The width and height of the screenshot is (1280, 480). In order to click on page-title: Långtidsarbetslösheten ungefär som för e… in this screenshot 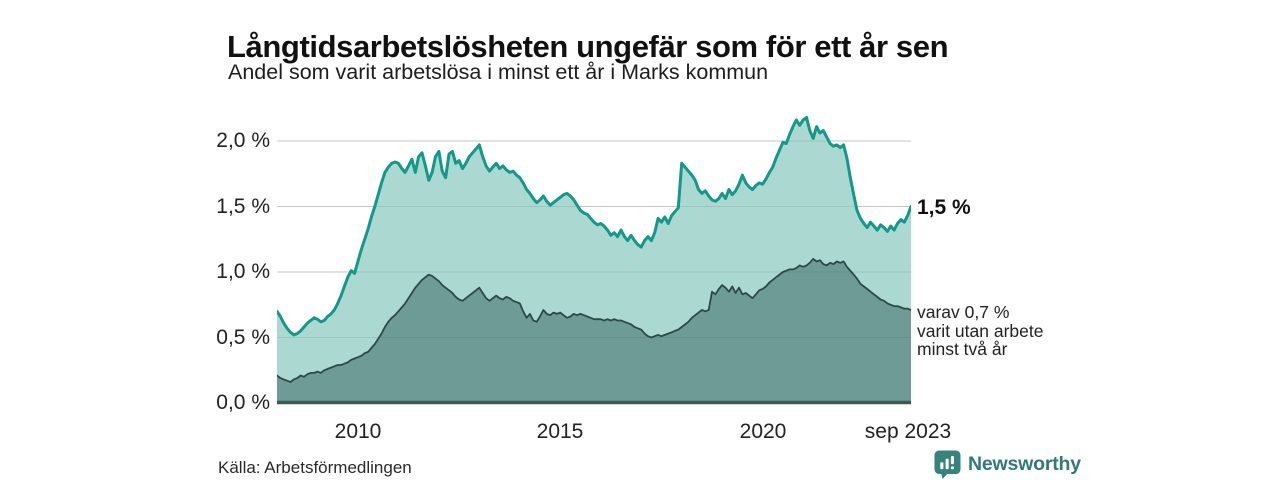, I will do `click(588, 46)`.